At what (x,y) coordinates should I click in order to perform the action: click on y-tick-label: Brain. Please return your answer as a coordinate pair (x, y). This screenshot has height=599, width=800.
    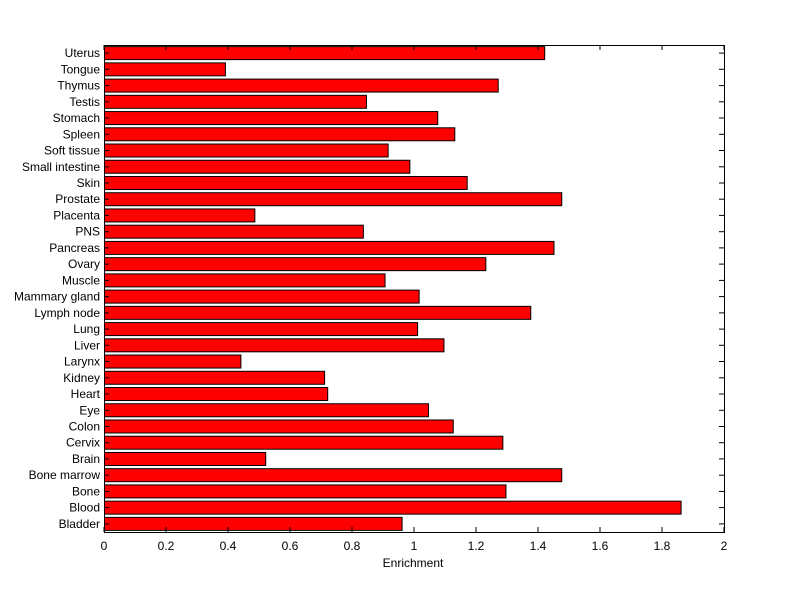
    Looking at the image, I should click on (86, 459).